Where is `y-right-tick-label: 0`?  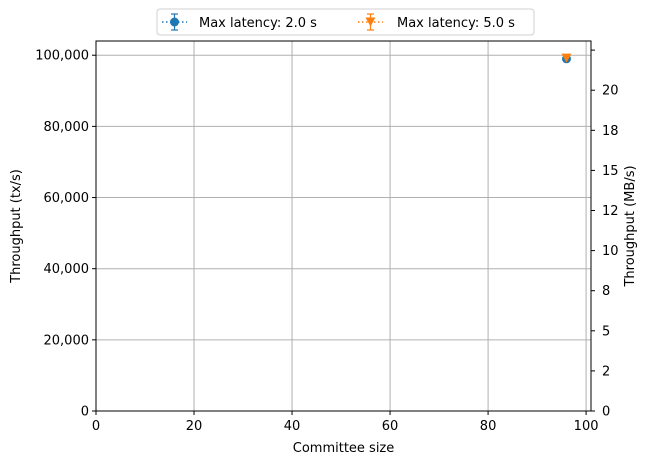
y-right-tick-label: 0 is located at coordinates (606, 412).